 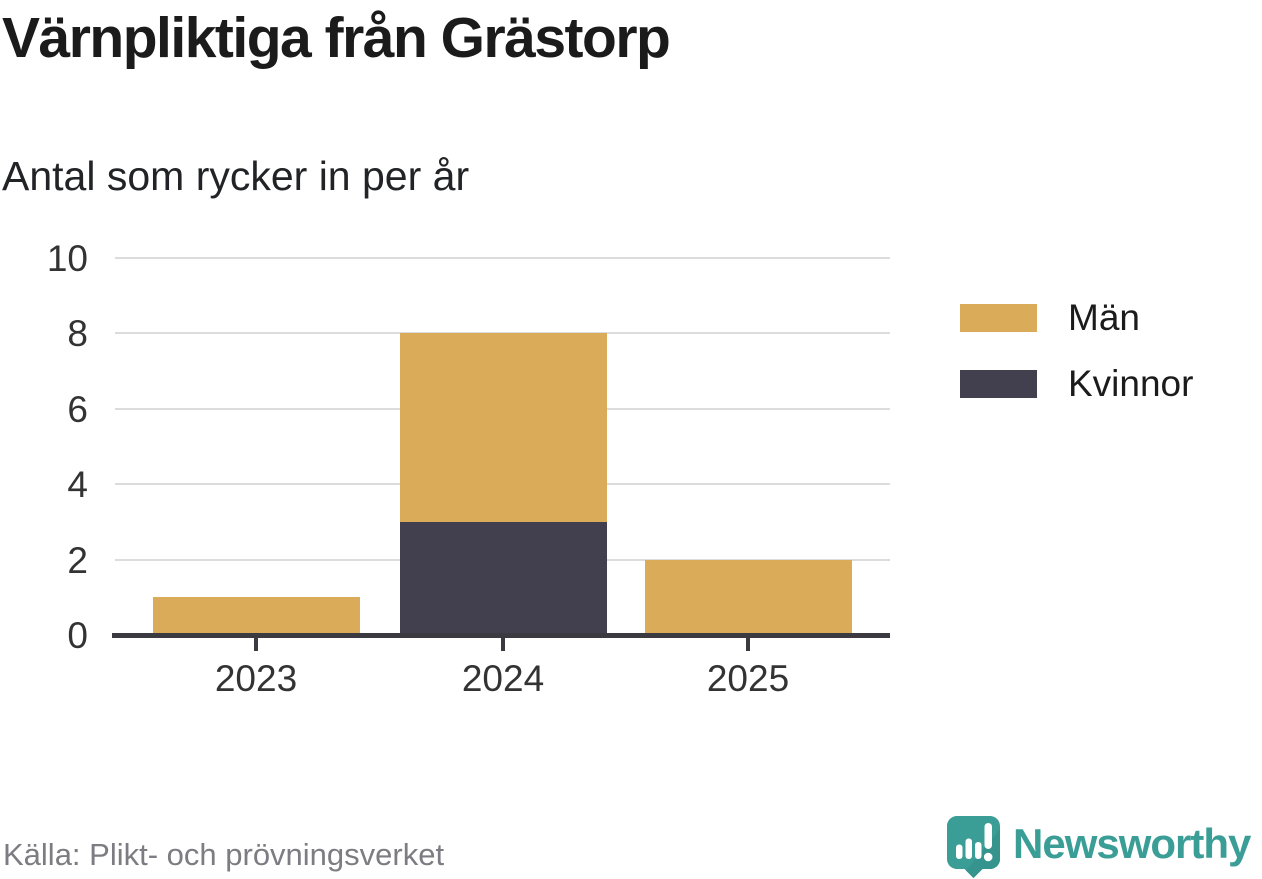 What do you see at coordinates (1132, 843) in the screenshot?
I see `brand-wordmark: Newsworthy` at bounding box center [1132, 843].